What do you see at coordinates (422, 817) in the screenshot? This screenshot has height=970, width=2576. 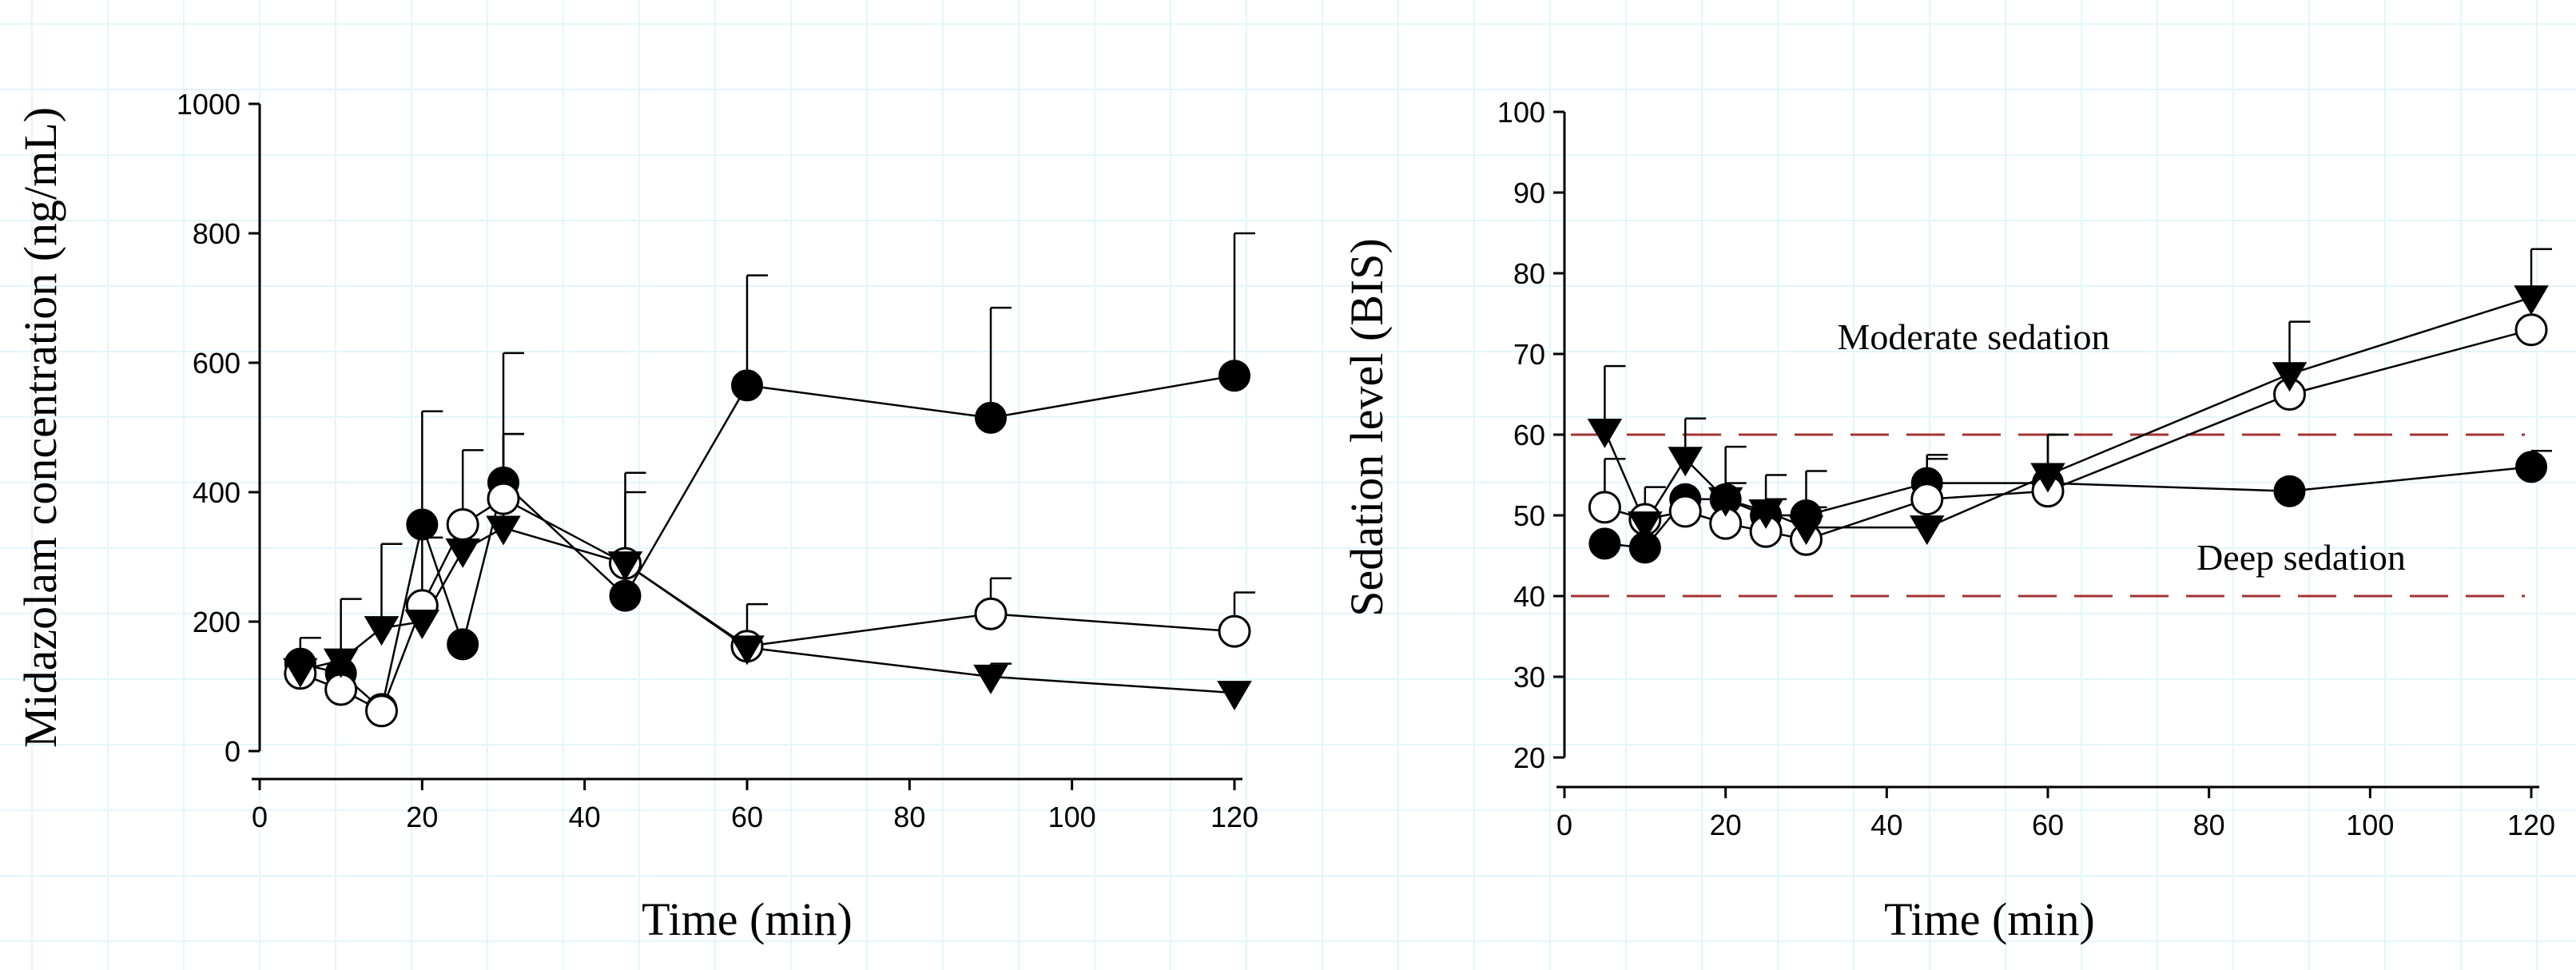 I see `p0-x-tick-label: 20` at bounding box center [422, 817].